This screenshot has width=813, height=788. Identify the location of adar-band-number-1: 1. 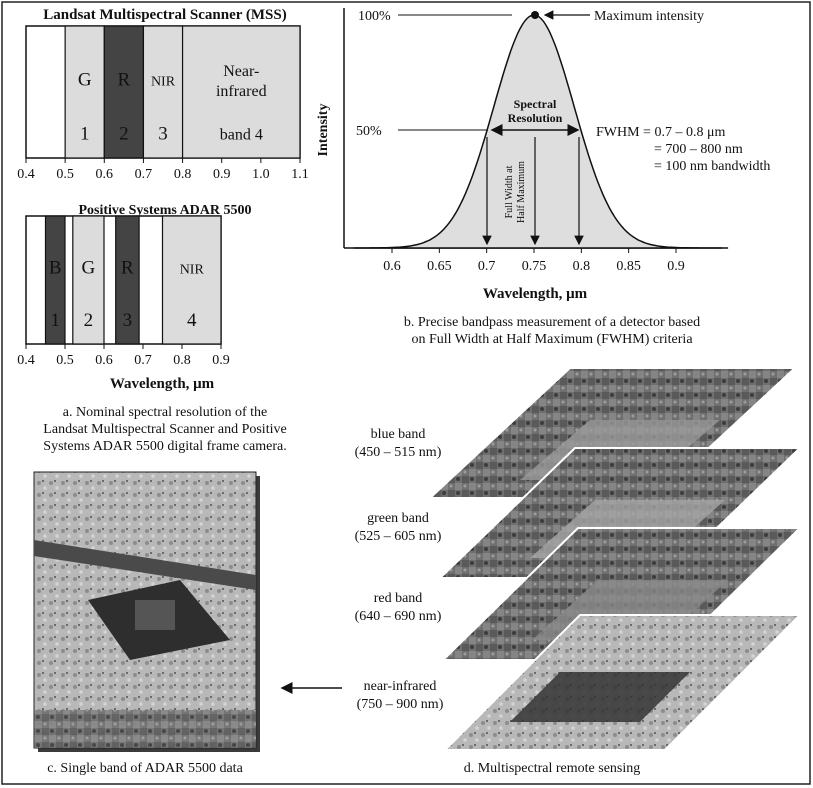
(56, 320).